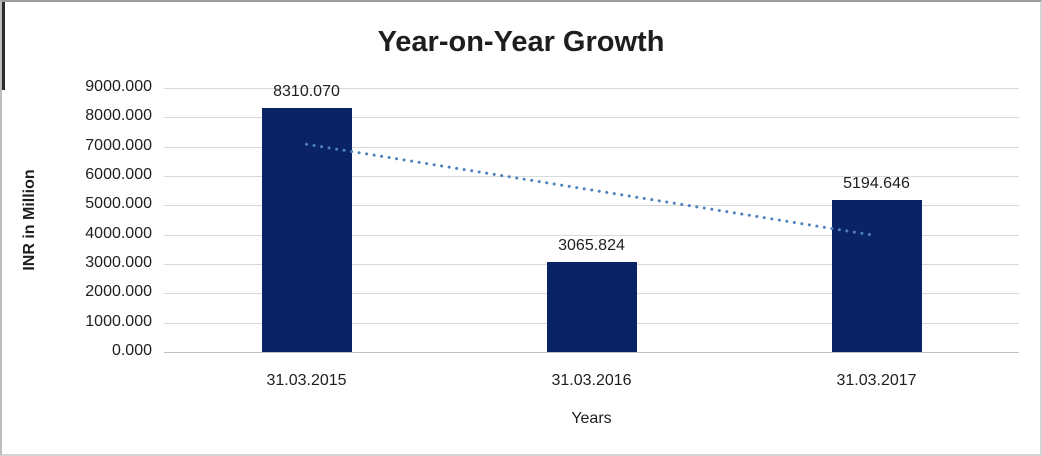 The height and width of the screenshot is (456, 1042). Describe the element at coordinates (591, 418) in the screenshot. I see `x-axis-title: Years` at that location.